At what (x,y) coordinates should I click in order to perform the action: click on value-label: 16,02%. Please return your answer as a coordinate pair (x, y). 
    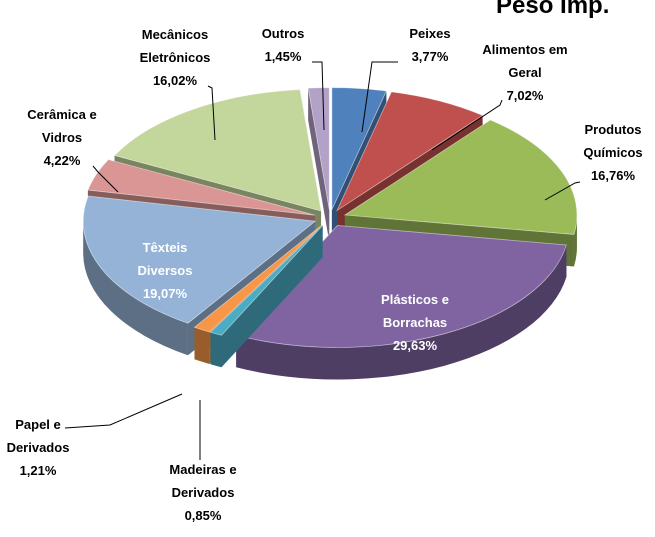
    Looking at the image, I should click on (175, 80).